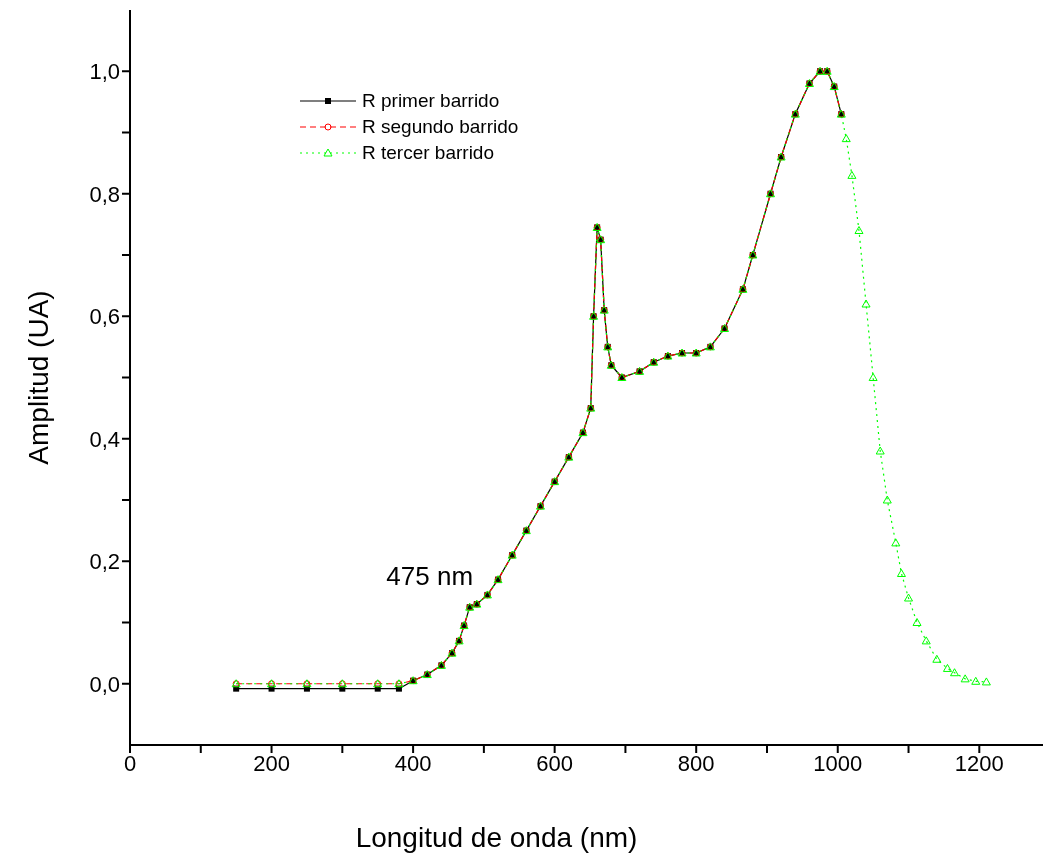  Describe the element at coordinates (271, 763) in the screenshot. I see `x-tick-label: 200` at that location.